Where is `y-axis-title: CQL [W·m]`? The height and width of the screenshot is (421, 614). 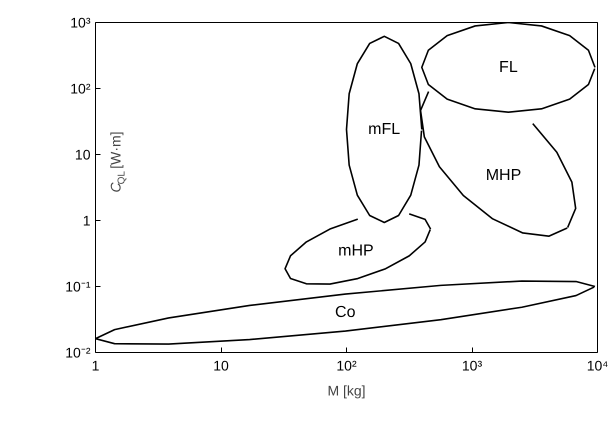
y-axis-title: CQL [W·m] is located at coordinates (118, 161).